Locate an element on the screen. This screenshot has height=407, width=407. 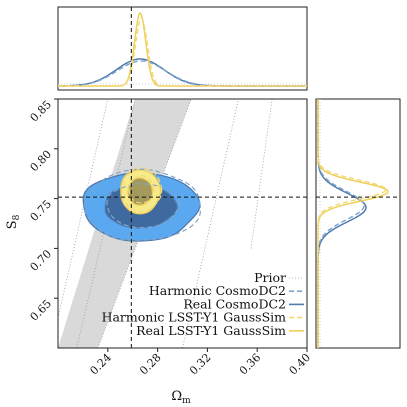
top-panel-frame is located at coordinates (182, 48).